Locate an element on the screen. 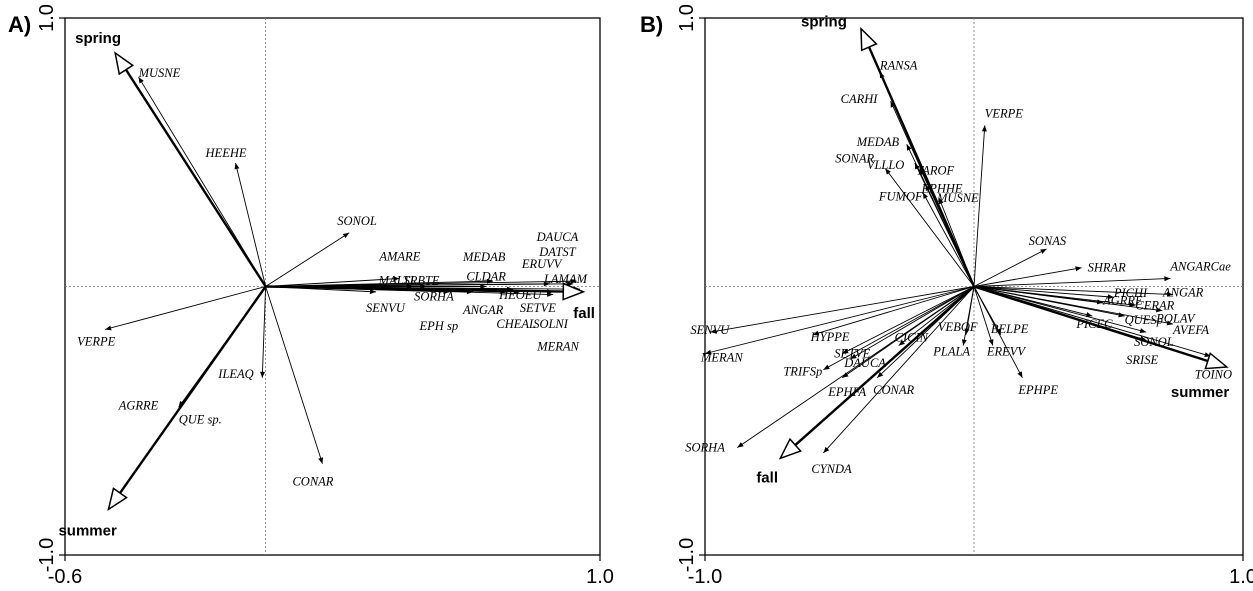  season-label: summer is located at coordinates (87, 530).